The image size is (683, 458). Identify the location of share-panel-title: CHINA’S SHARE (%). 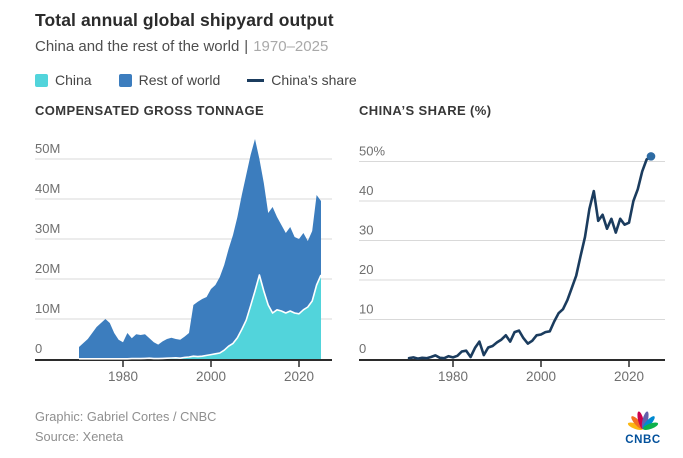
(425, 110).